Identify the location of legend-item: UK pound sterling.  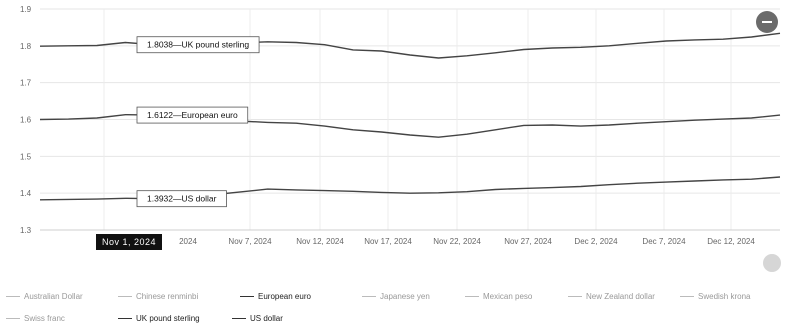
(159, 318).